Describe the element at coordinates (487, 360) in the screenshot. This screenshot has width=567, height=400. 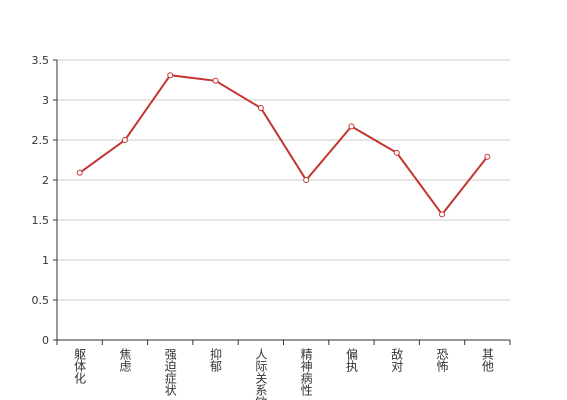
I see `x-tick-label: 其他` at that location.